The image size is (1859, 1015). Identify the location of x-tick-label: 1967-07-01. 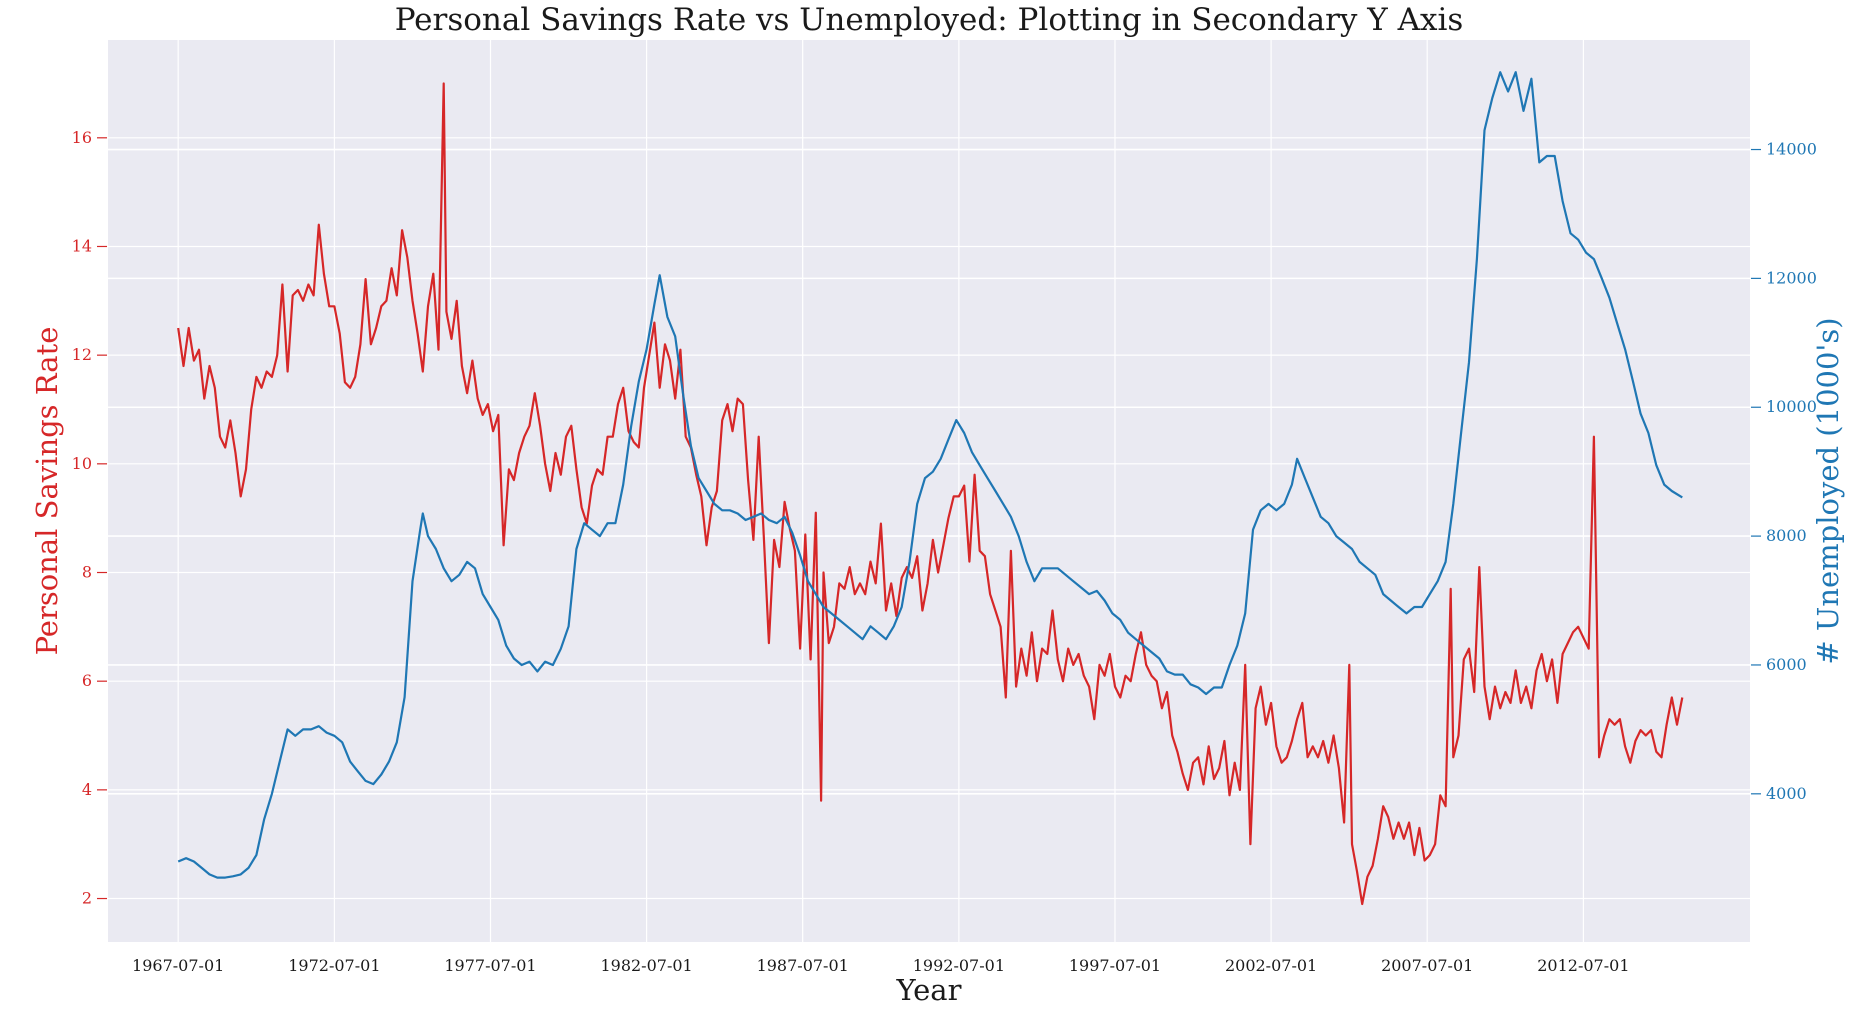
(178, 965).